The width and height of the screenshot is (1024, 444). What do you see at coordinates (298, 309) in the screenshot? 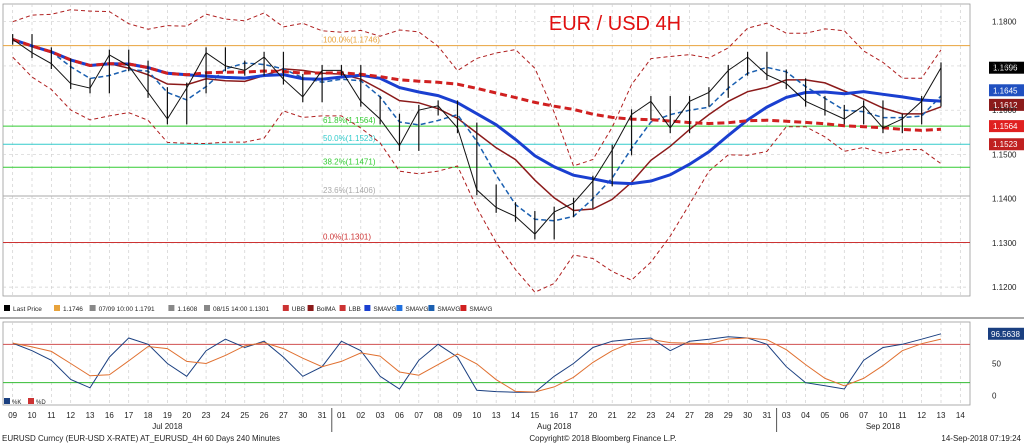
I see `legend-label: UBB` at bounding box center [298, 309].